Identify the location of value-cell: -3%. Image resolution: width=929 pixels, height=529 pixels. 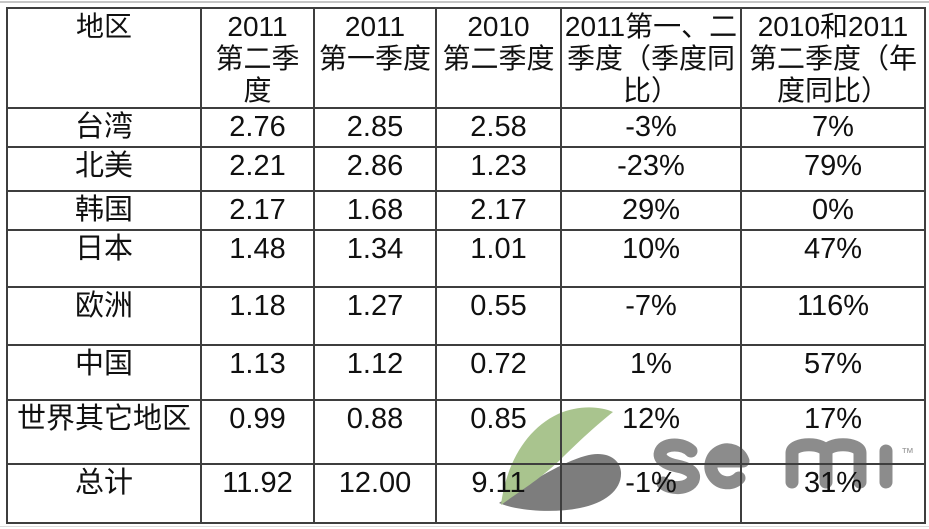
(651, 127).